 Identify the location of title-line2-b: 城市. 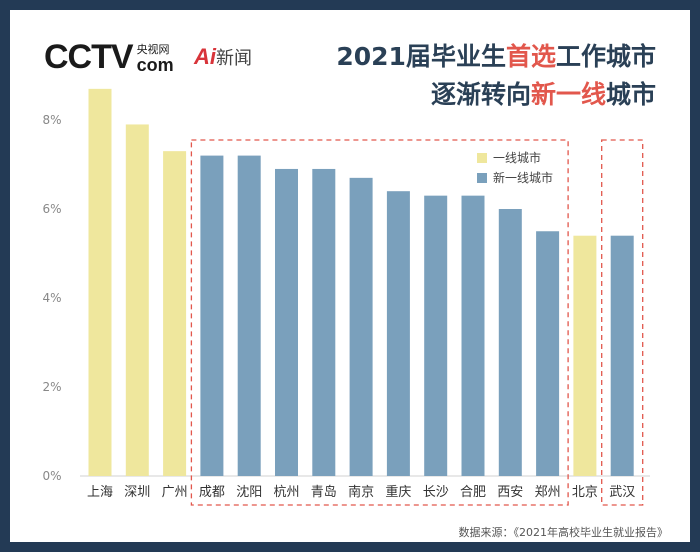
(630, 94).